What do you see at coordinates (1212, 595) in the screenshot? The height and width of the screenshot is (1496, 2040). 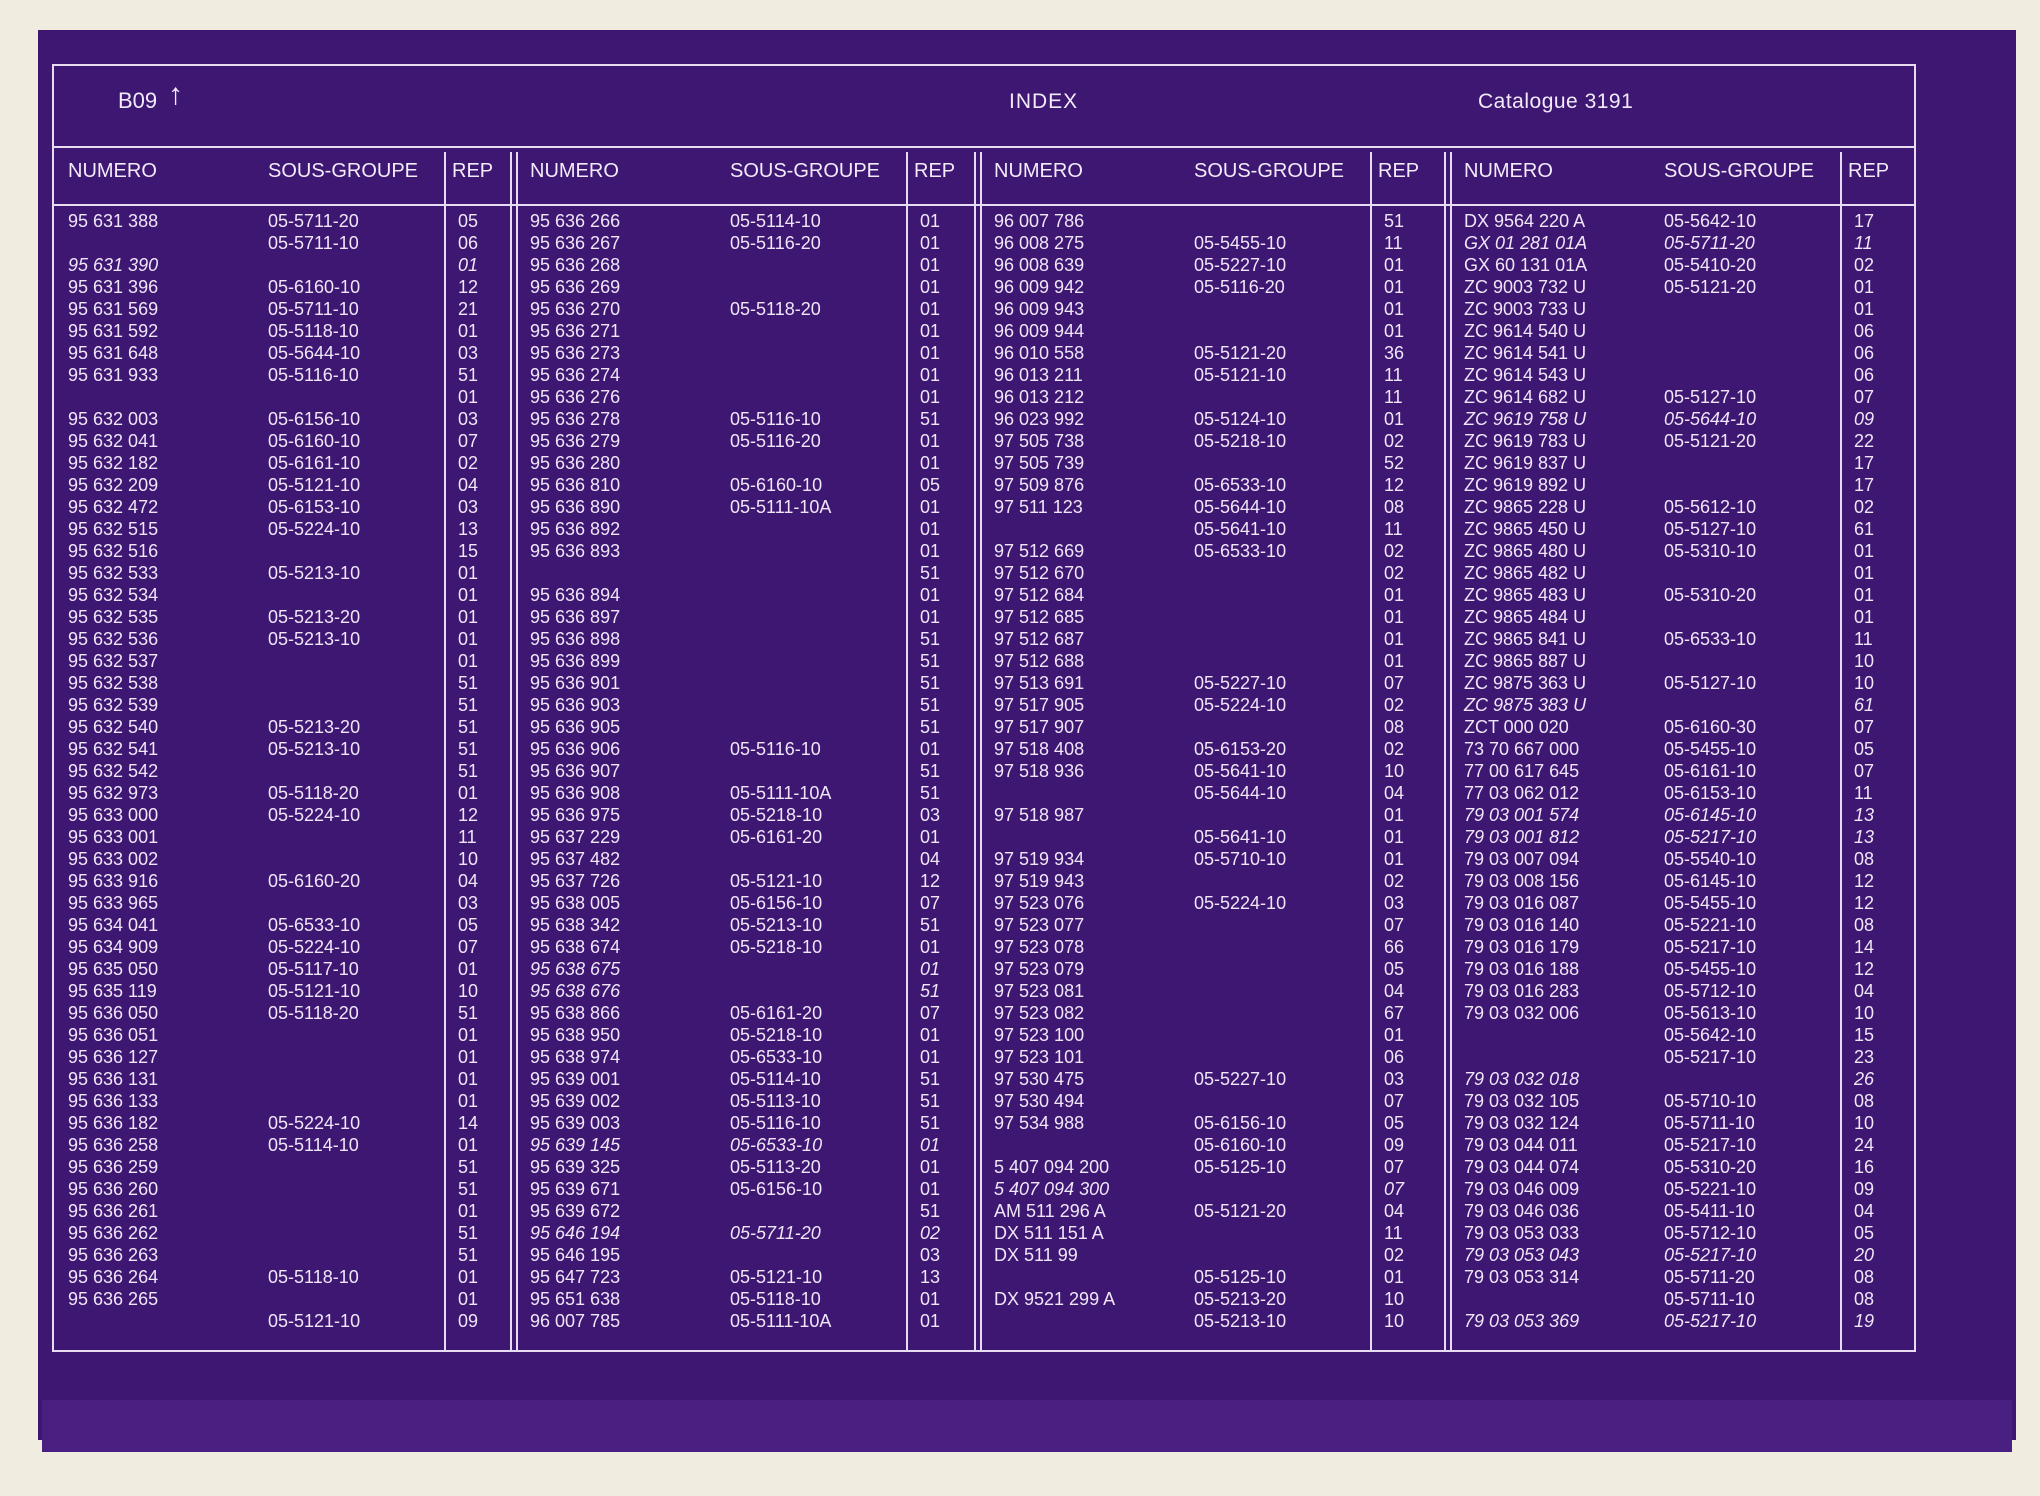 I see `table-row: 97 512 684 01` at bounding box center [1212, 595].